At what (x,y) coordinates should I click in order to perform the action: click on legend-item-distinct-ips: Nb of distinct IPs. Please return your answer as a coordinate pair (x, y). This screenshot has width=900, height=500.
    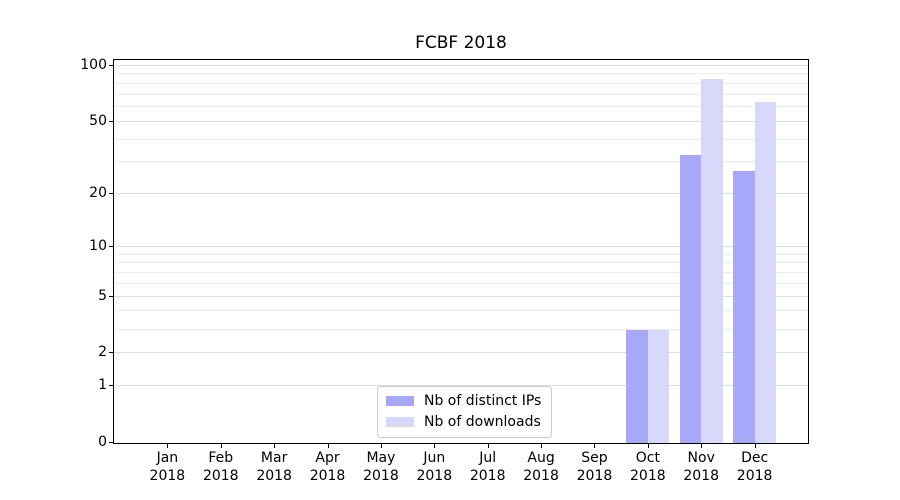
    Looking at the image, I should click on (463, 401).